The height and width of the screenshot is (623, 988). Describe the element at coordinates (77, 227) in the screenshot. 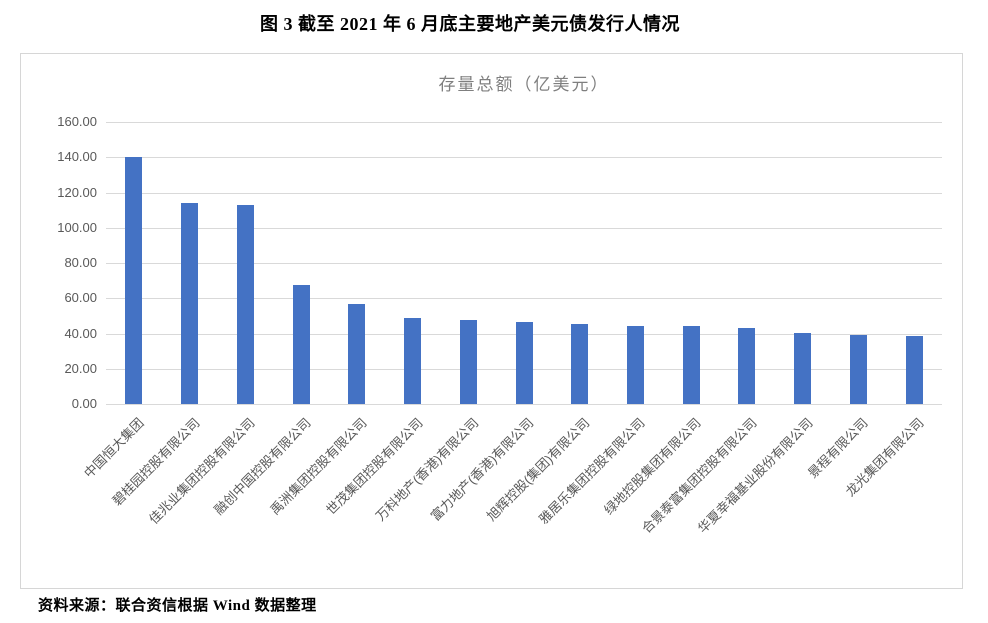

I see `y-tick-label: 100.00` at that location.